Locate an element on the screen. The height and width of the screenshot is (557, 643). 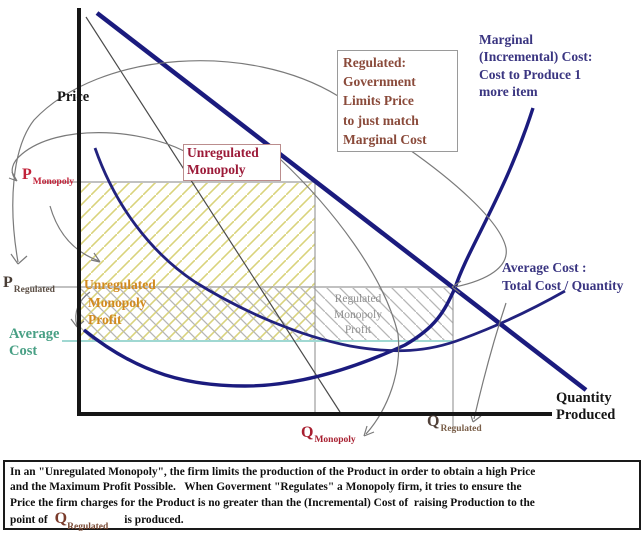
marginal-line3: Cost to Produce 1 is located at coordinates (530, 74).